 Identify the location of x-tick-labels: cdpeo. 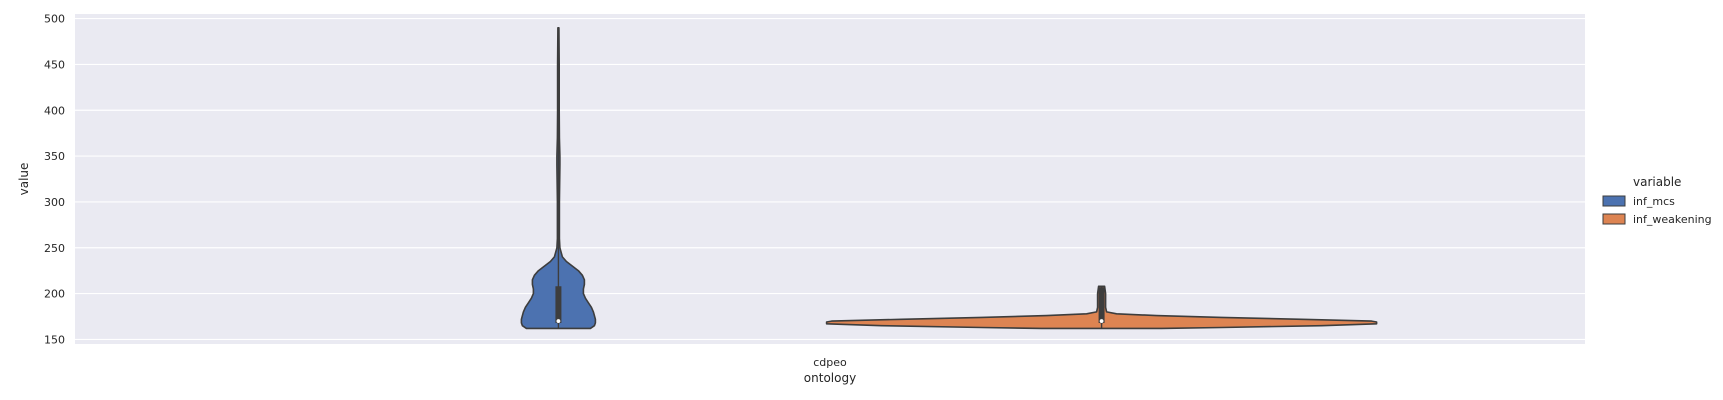
(830, 362).